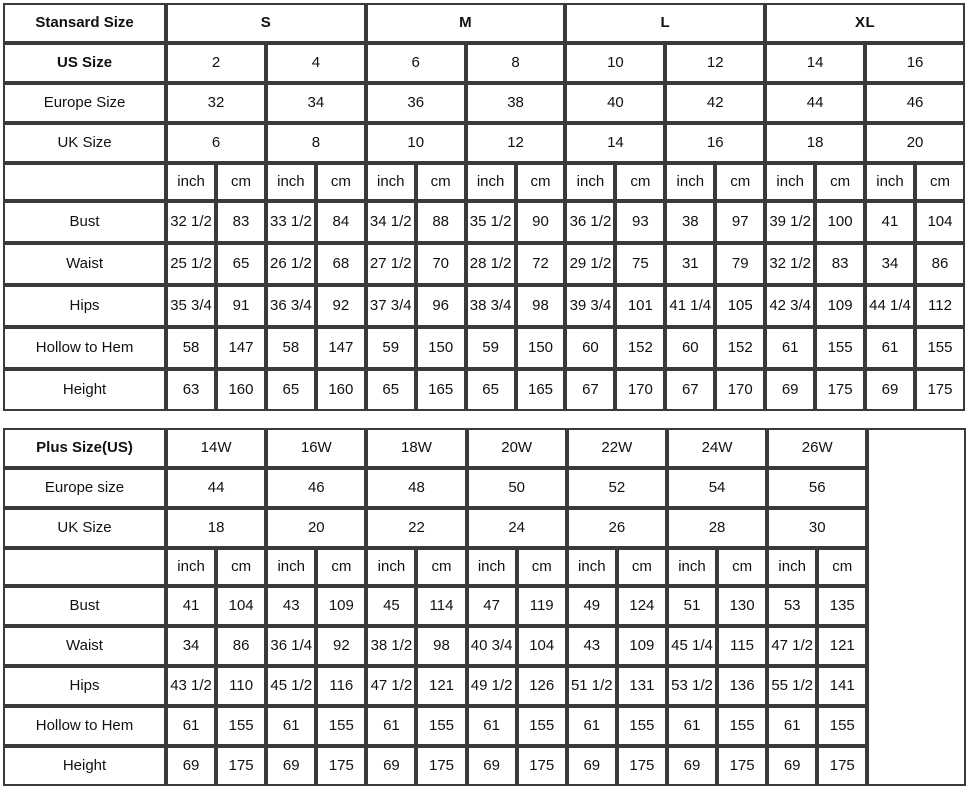 The width and height of the screenshot is (970, 794). What do you see at coordinates (84, 646) in the screenshot?
I see `measurement-label: Waist` at bounding box center [84, 646].